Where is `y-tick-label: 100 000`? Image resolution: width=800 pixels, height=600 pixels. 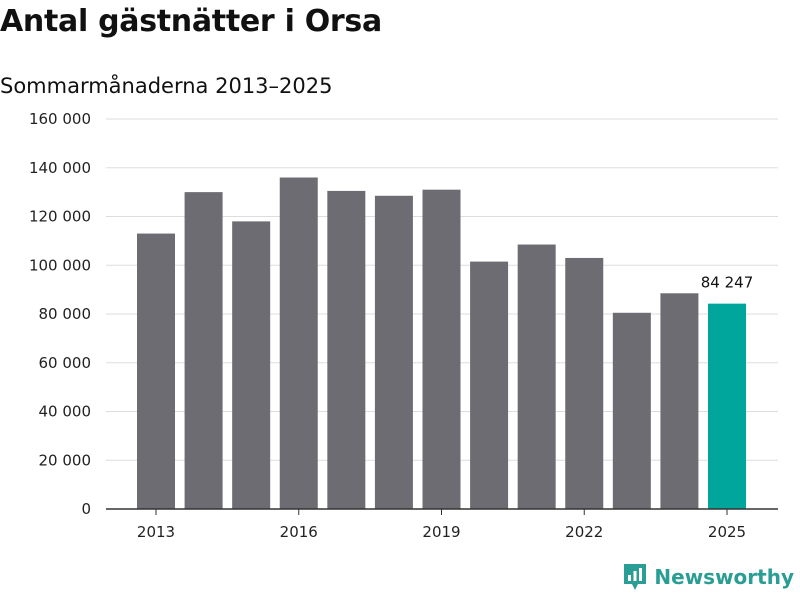
y-tick-label: 100 000 is located at coordinates (60, 265).